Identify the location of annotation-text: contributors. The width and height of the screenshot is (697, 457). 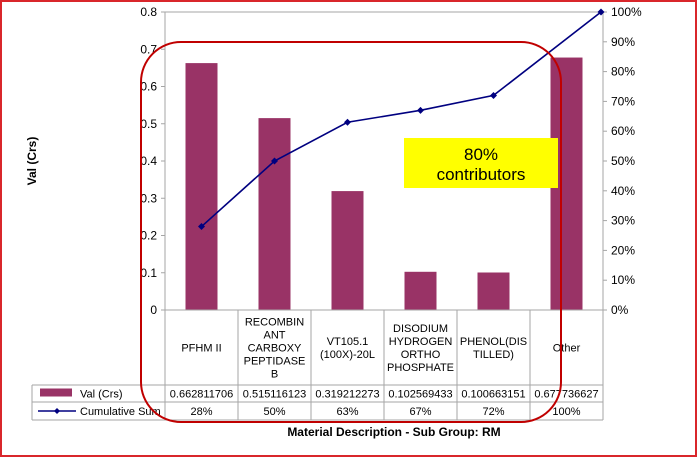
(481, 174).